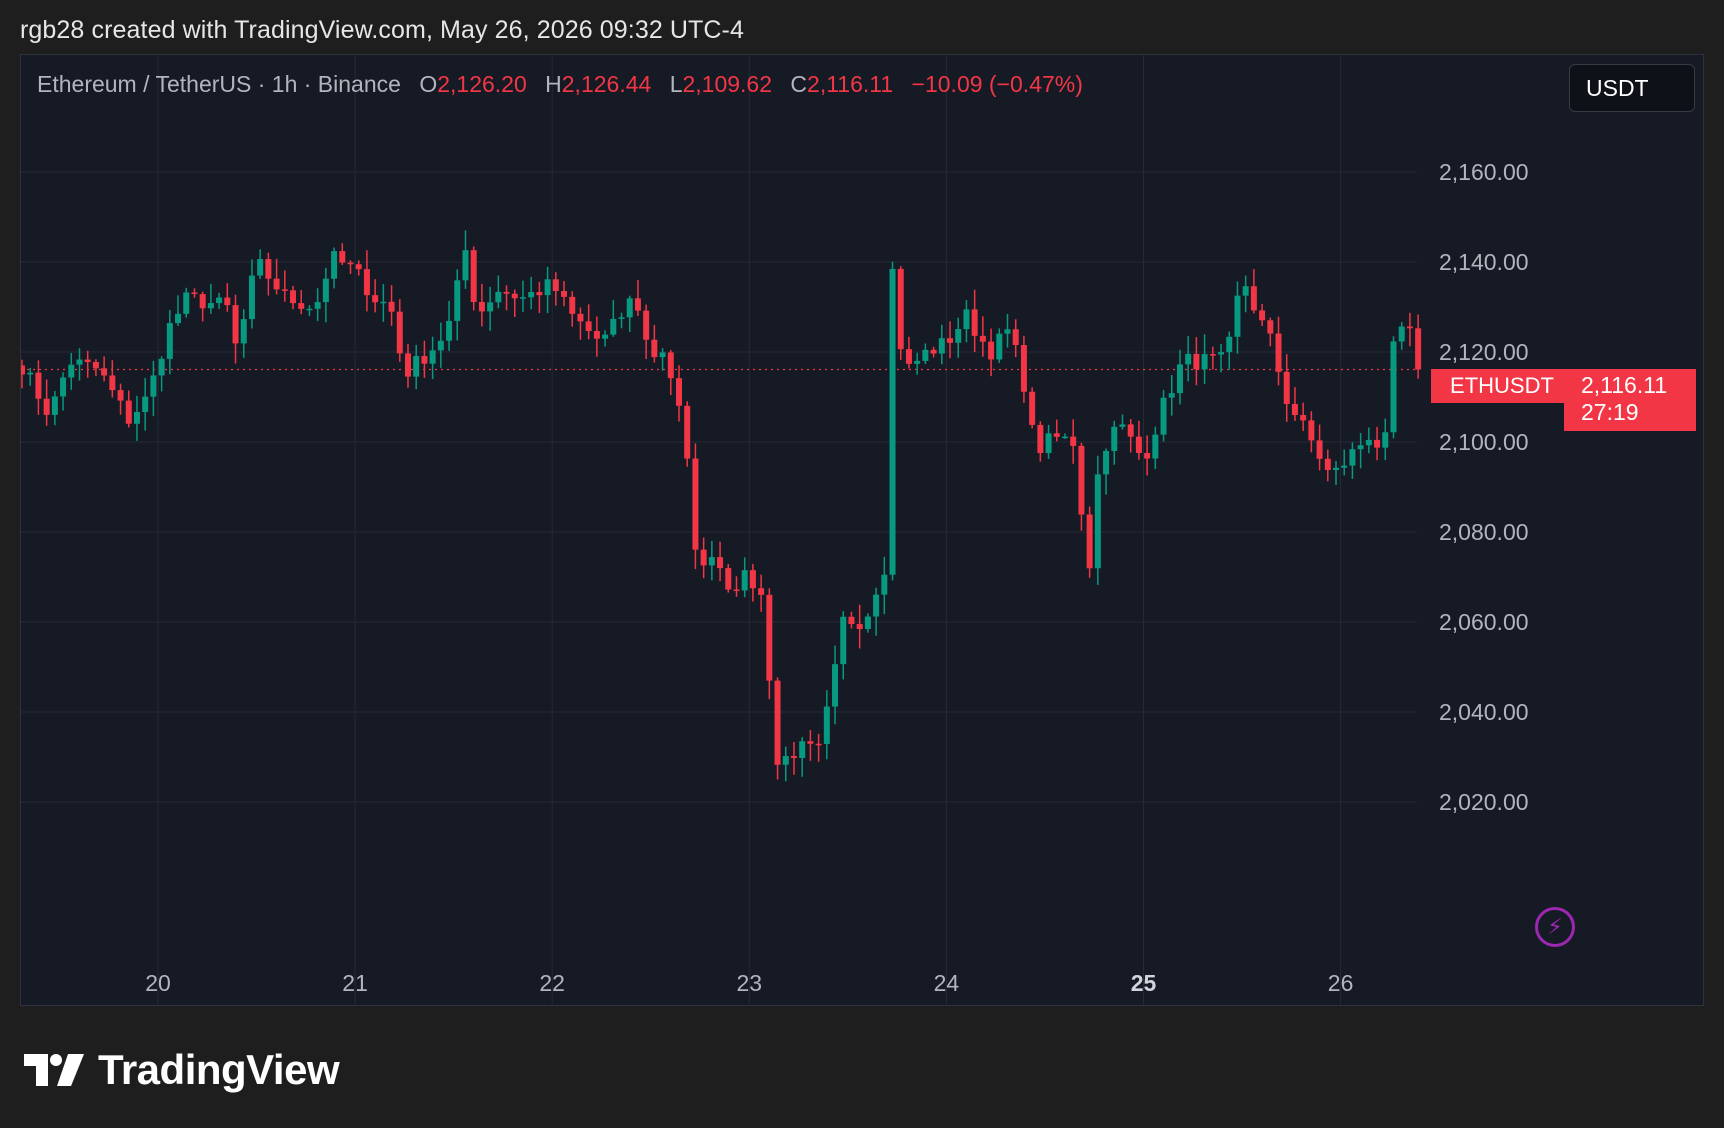 The height and width of the screenshot is (1128, 1724). Describe the element at coordinates (552, 983) in the screenshot. I see `x-tick-label: 22` at that location.